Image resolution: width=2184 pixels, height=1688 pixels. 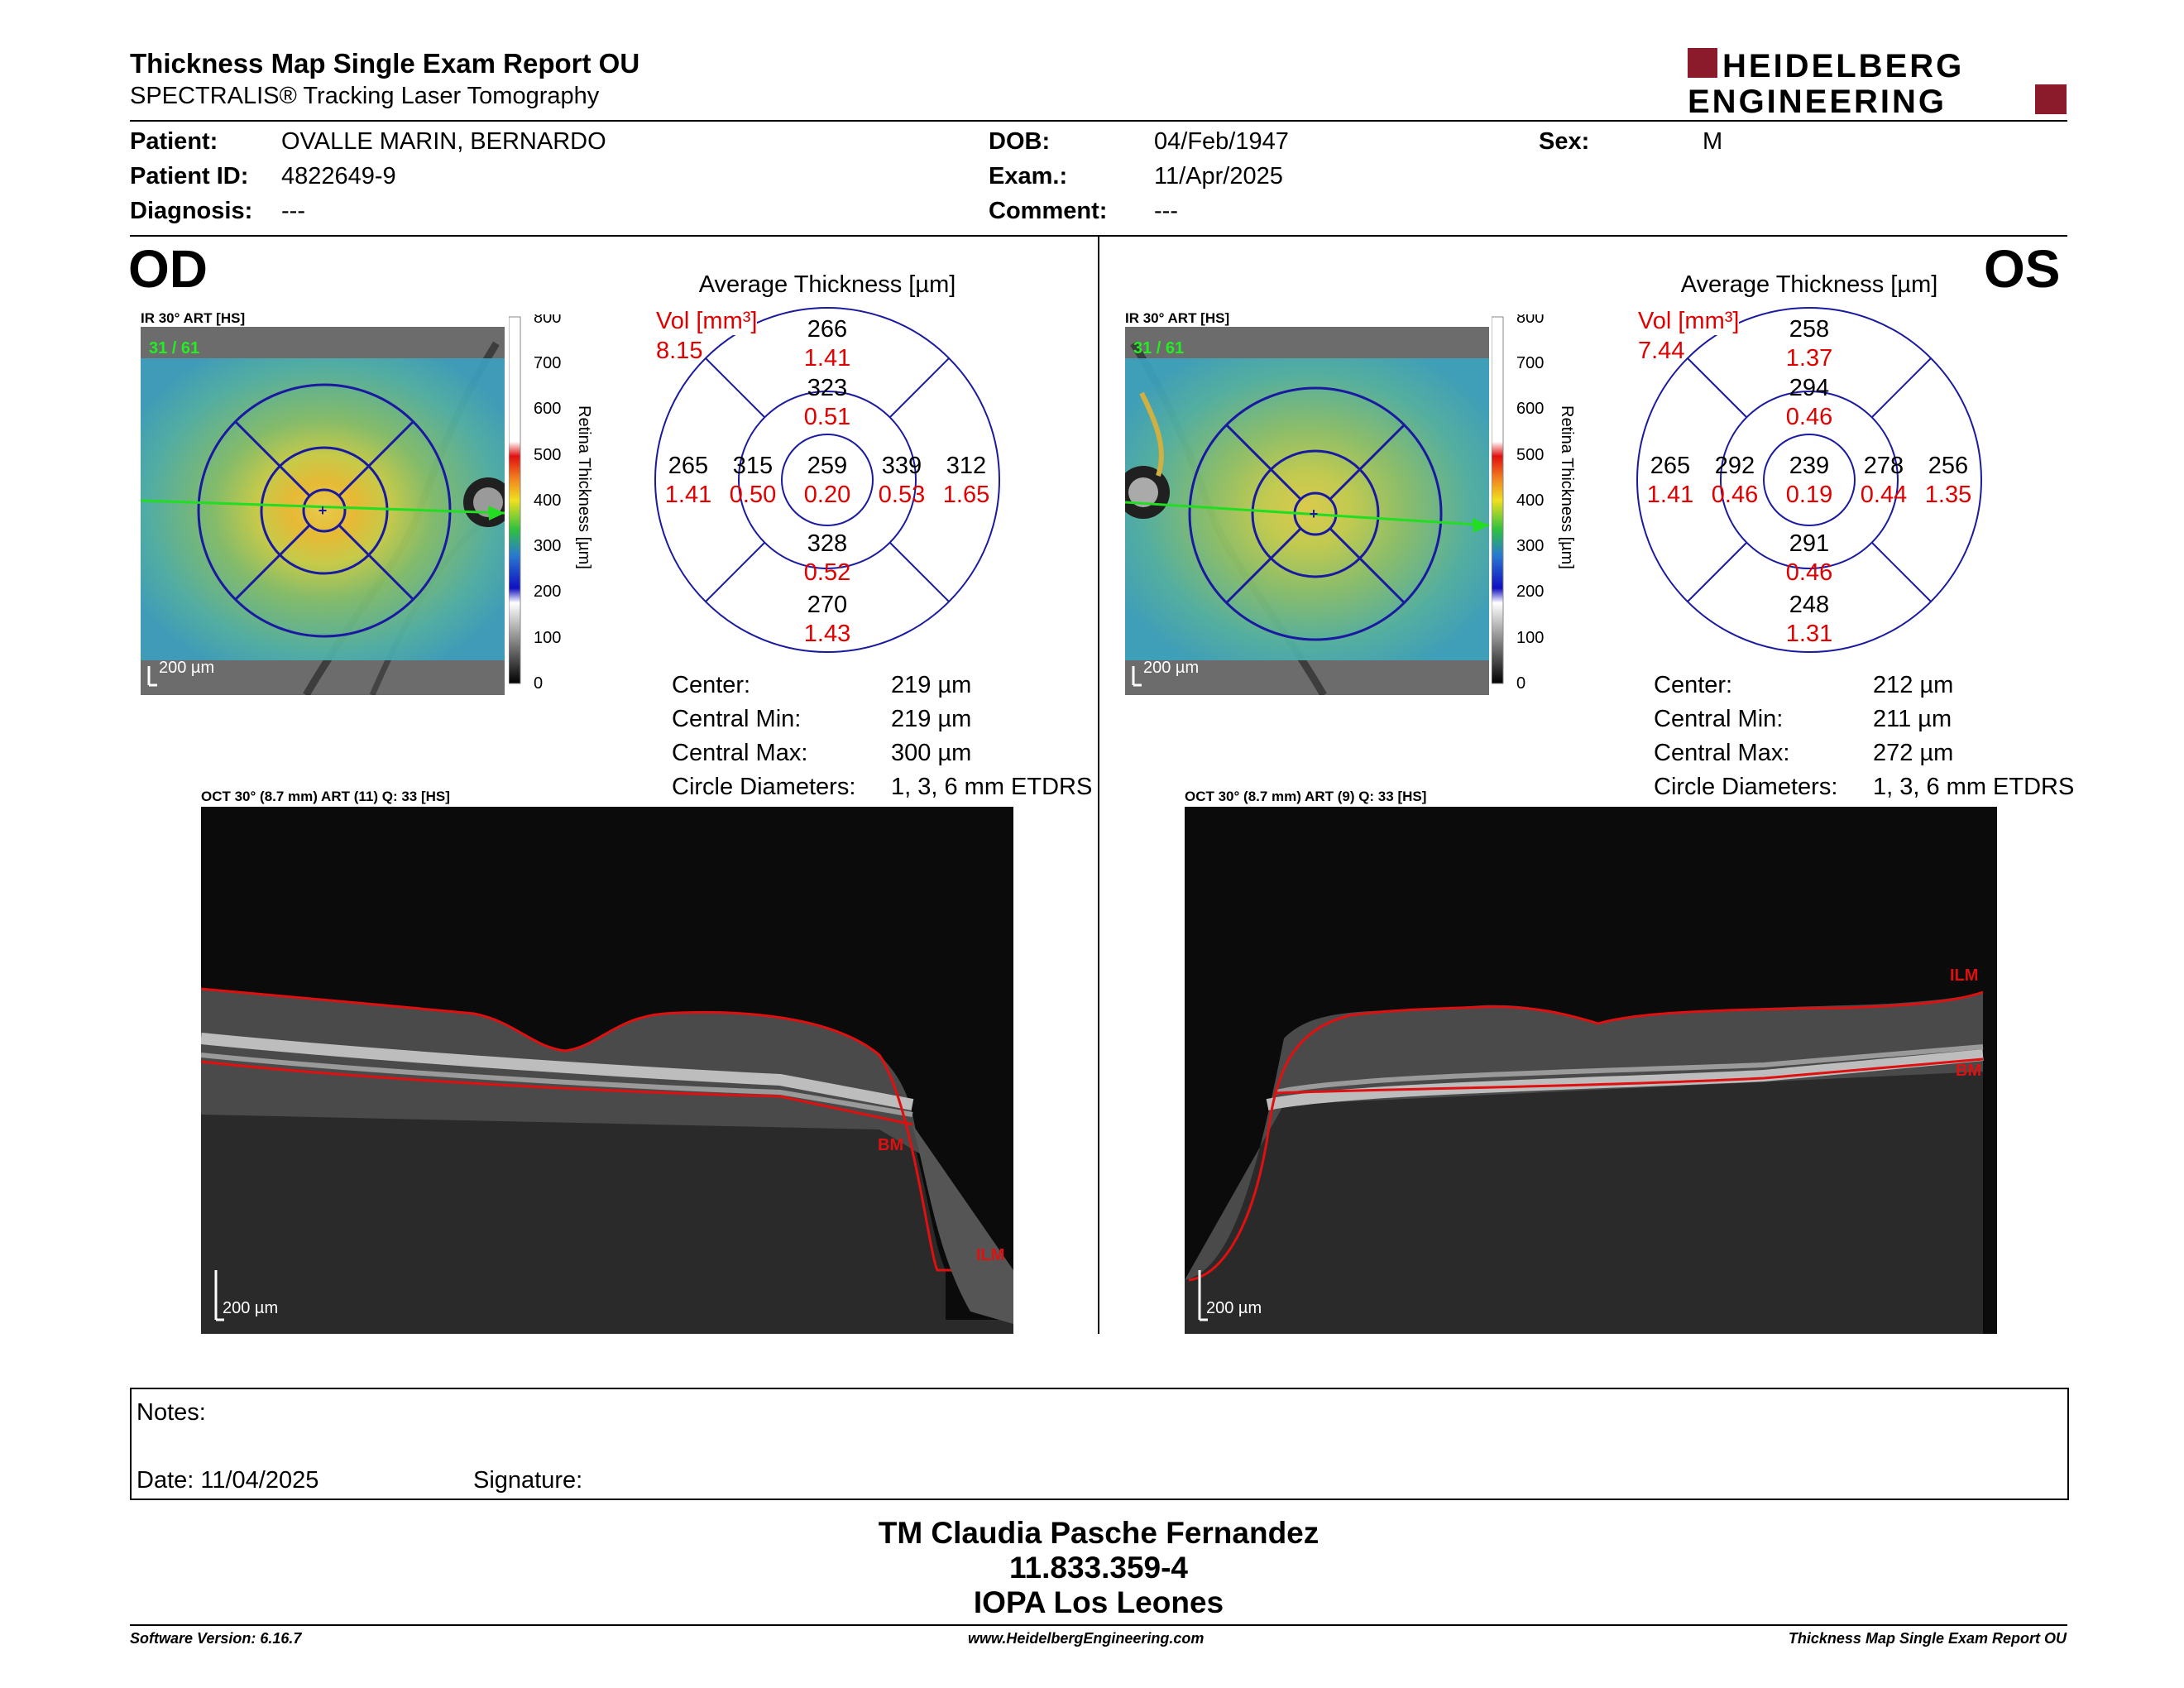 I want to click on os-cs-tick: 500, so click(x=1530, y=455).